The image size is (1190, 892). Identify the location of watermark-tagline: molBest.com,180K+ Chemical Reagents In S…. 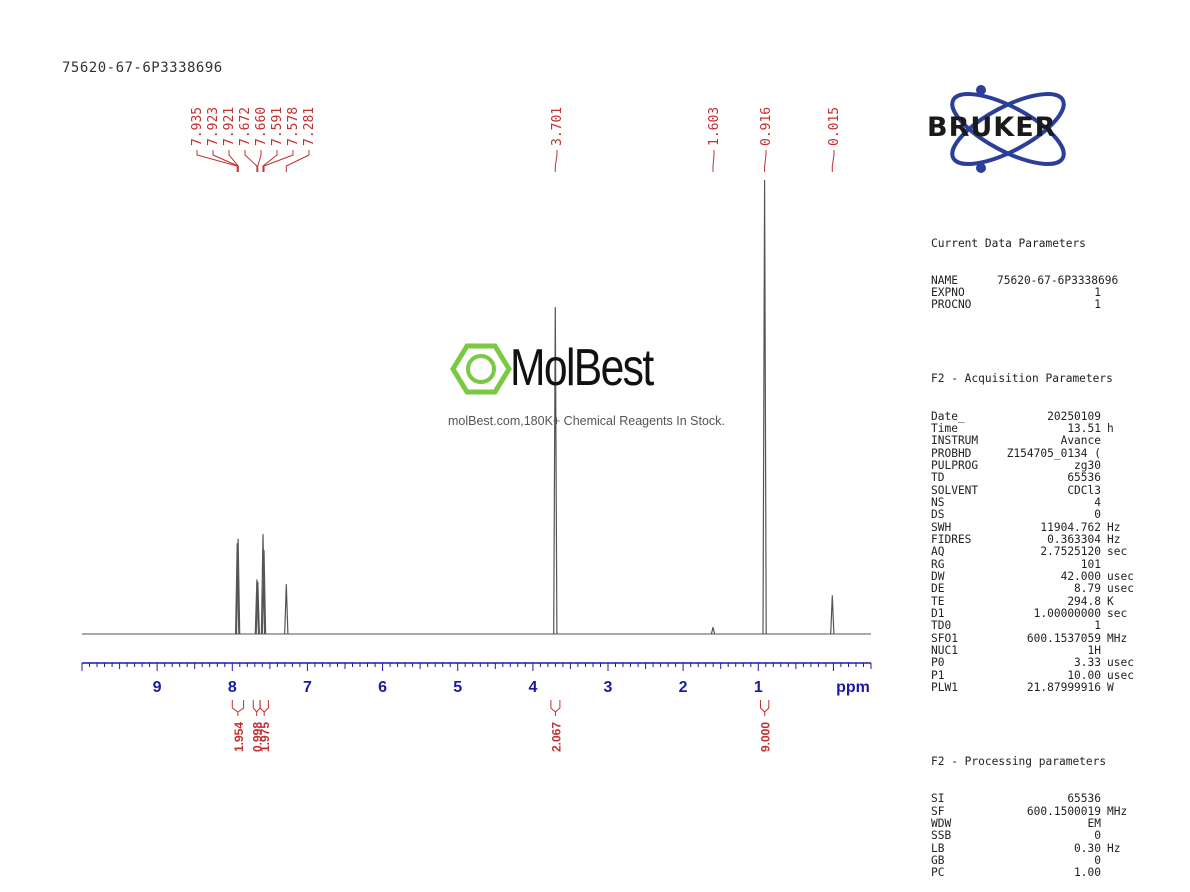
(586, 421).